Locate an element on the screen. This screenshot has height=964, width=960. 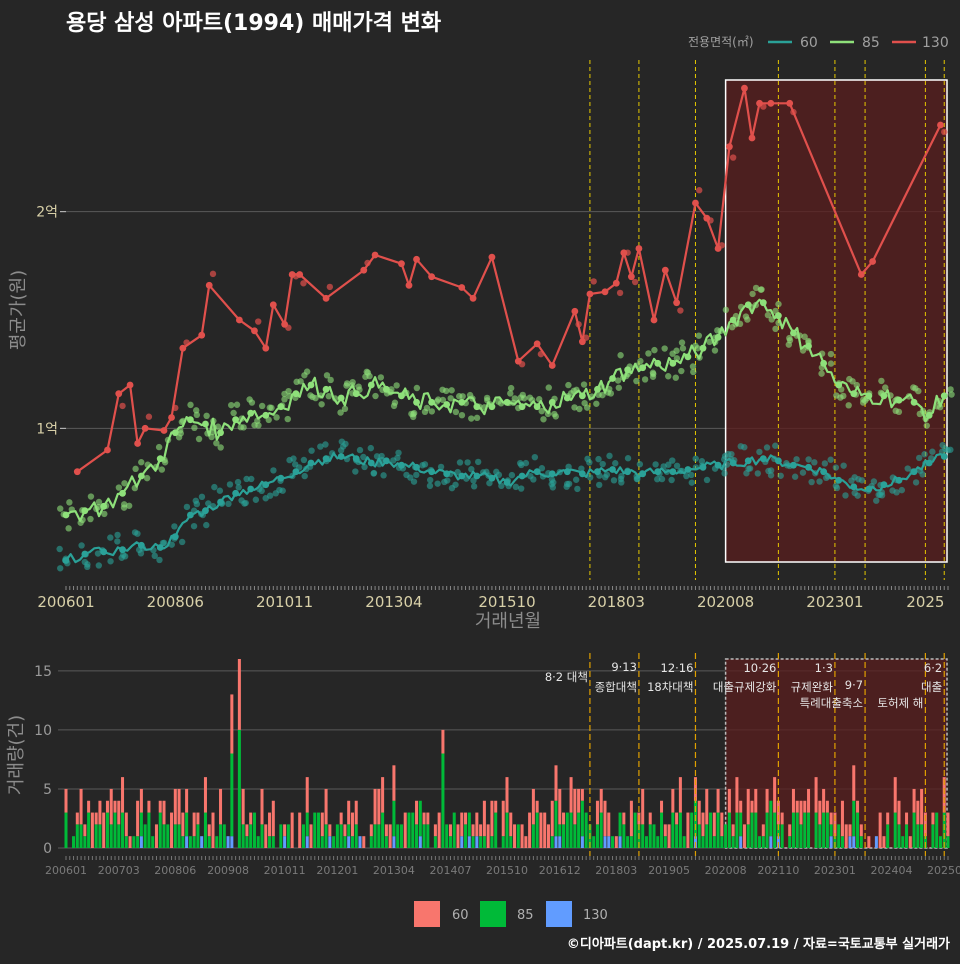
bar-x-tick-label: 201803 is located at coordinates (616, 870).